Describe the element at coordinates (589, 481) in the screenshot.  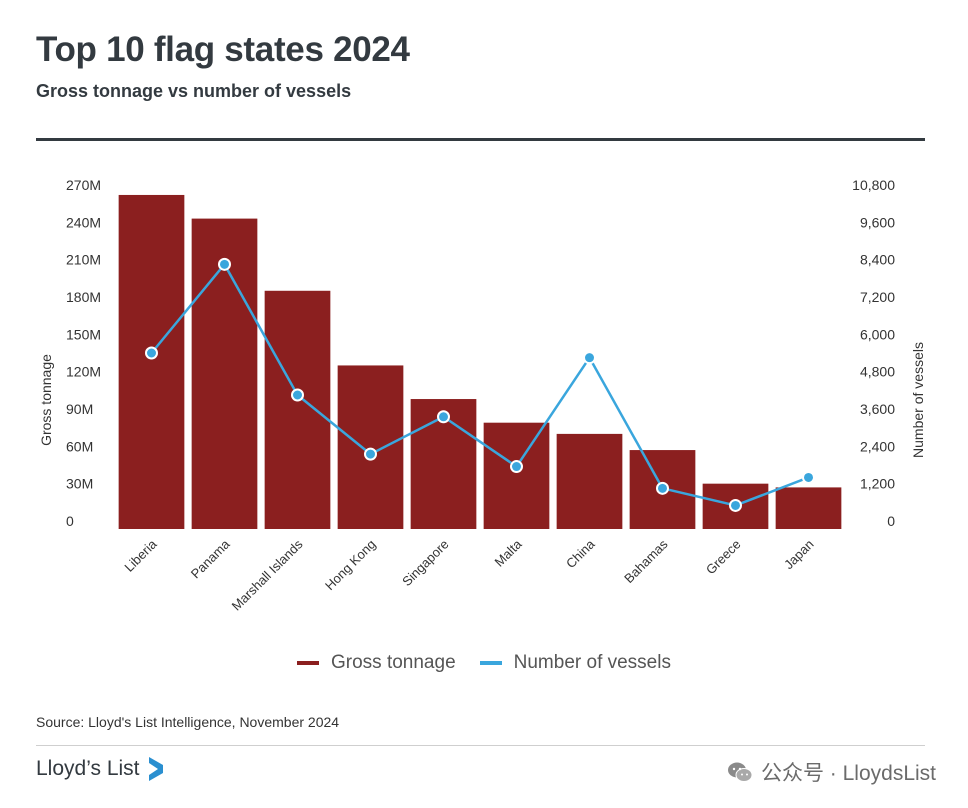
I see `bar-china` at that location.